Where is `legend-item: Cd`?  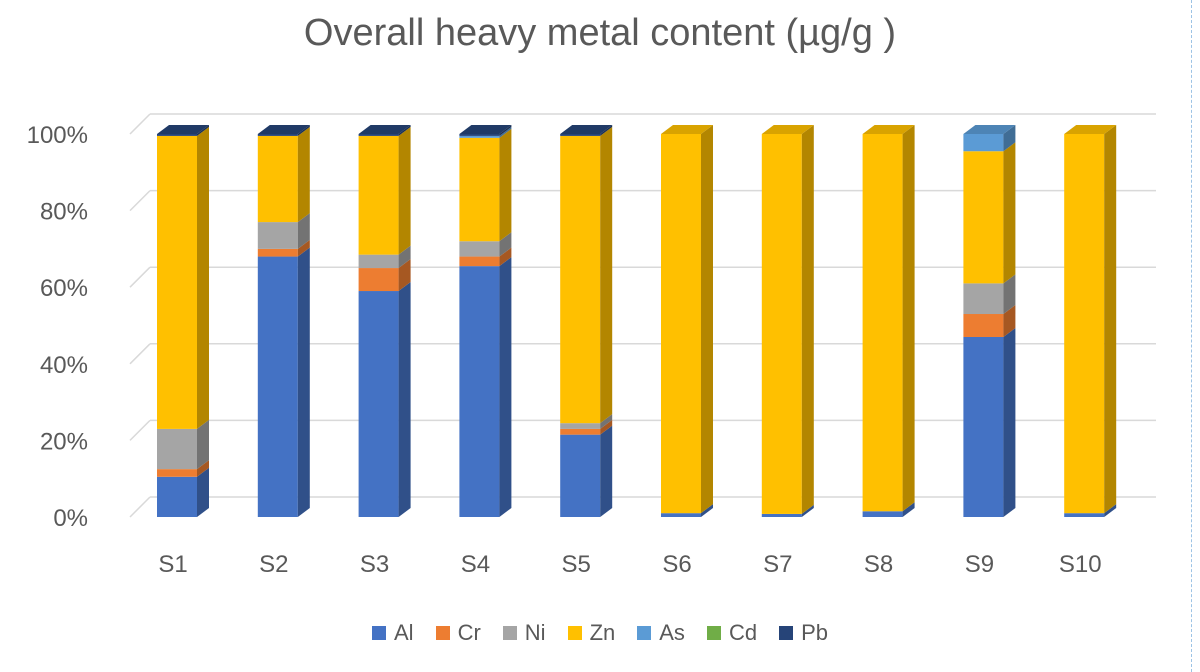 legend-item: Cd is located at coordinates (732, 633).